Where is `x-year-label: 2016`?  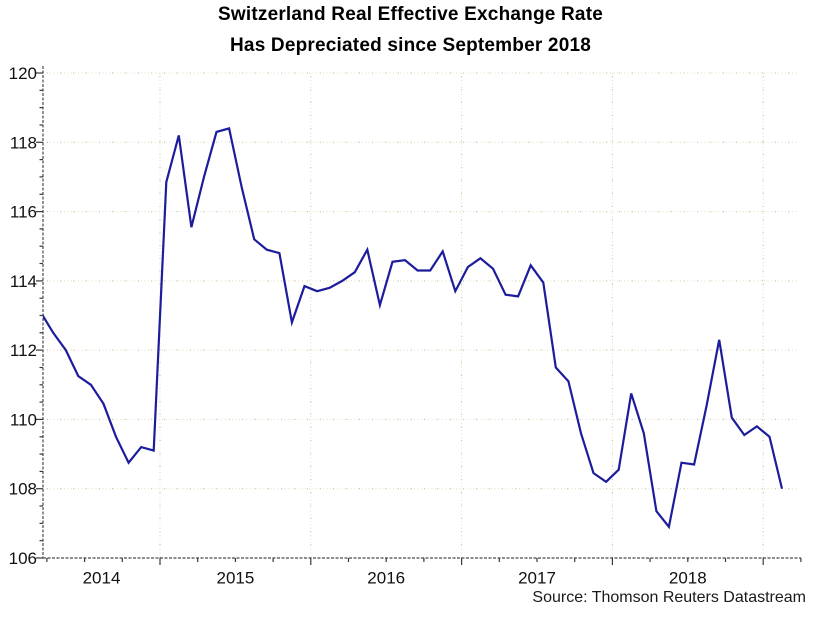 x-year-label: 2016 is located at coordinates (386, 578).